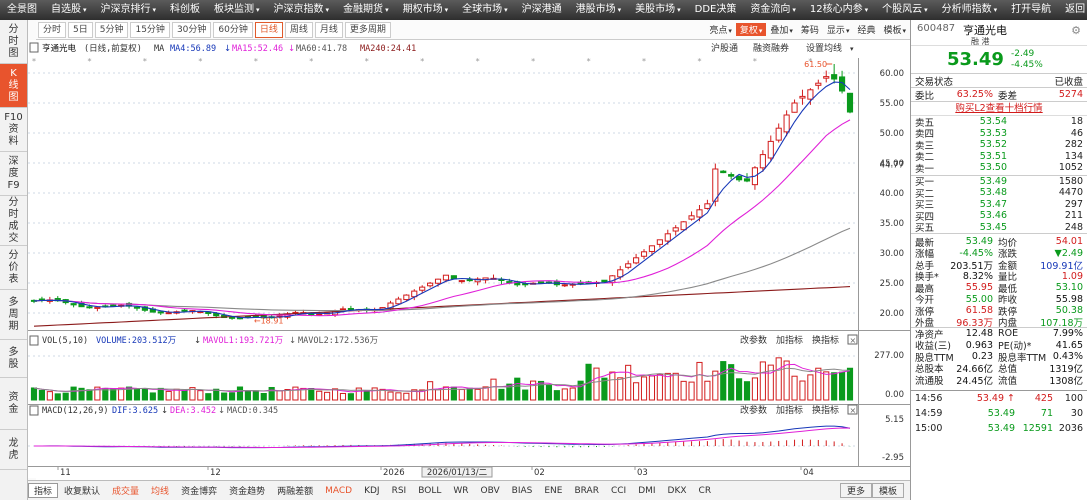  I want to click on top-menu-item: 全景图, so click(22, 10).